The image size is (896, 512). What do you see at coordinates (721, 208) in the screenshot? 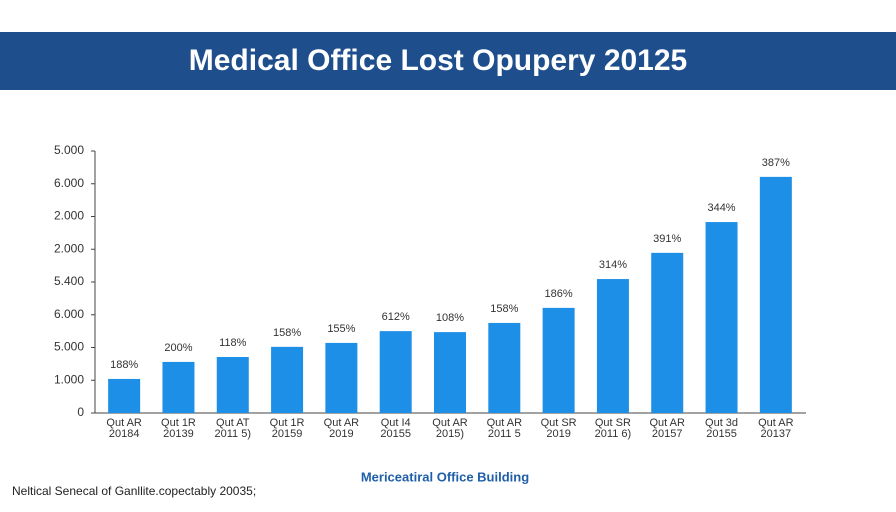
I see `bar-annotation: 344%` at bounding box center [721, 208].